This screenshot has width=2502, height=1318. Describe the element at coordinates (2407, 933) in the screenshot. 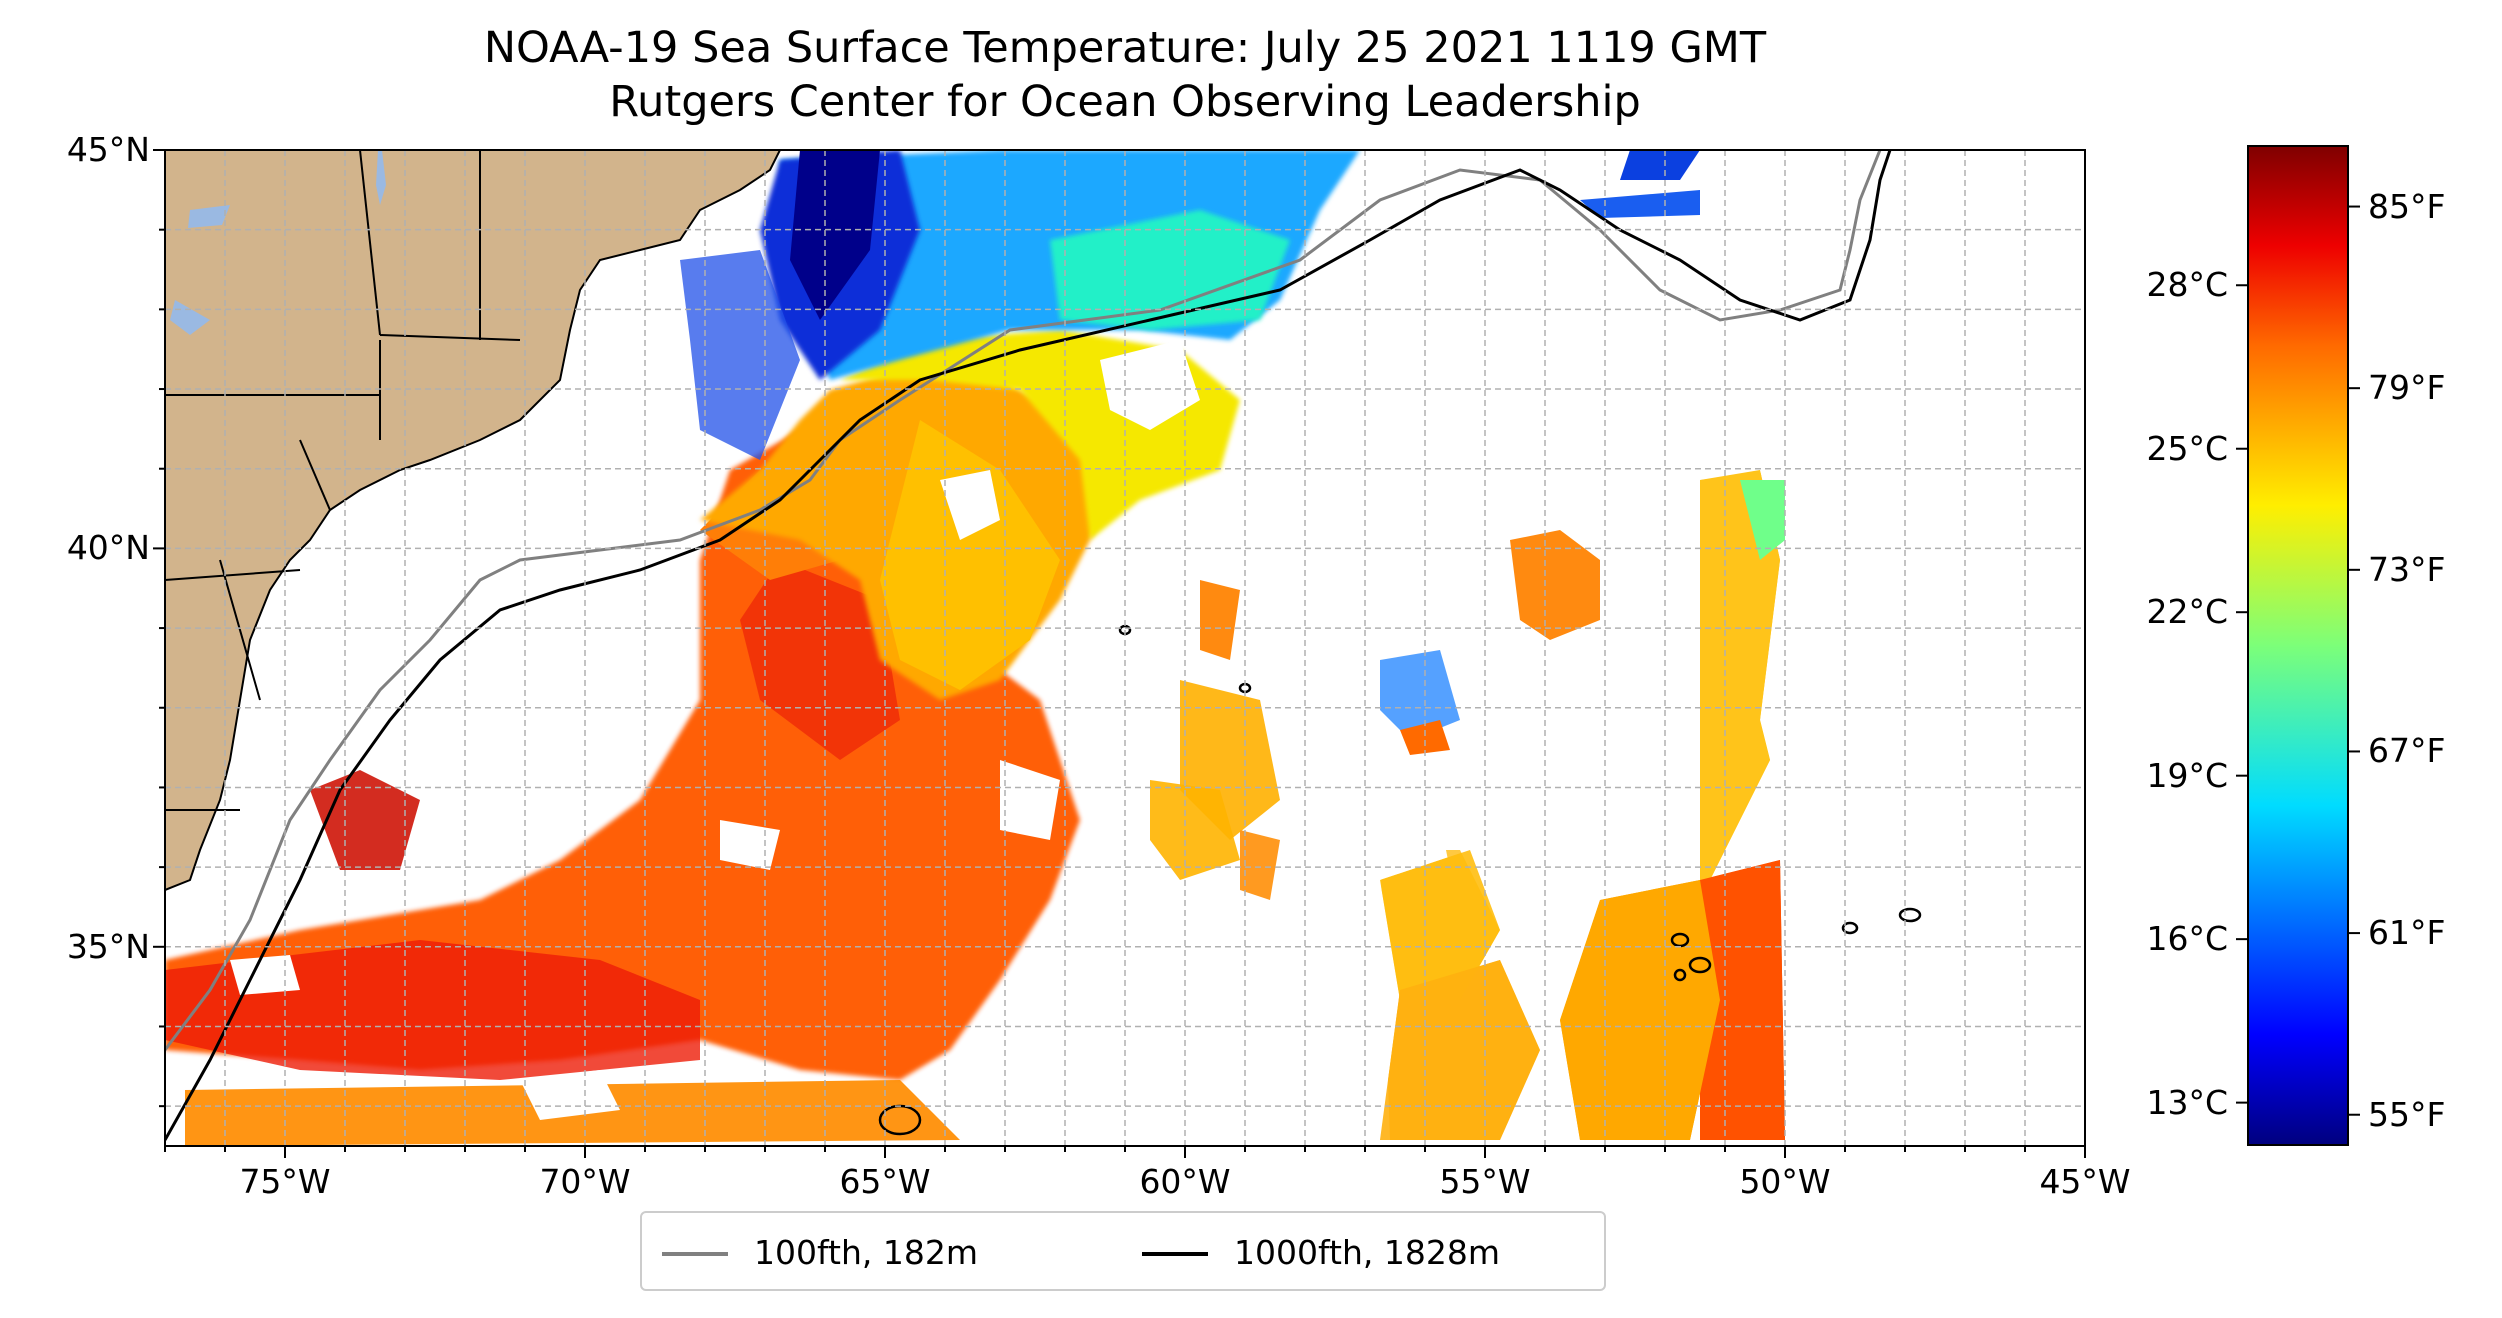

I see `colorbar-label-f: 61°F` at that location.